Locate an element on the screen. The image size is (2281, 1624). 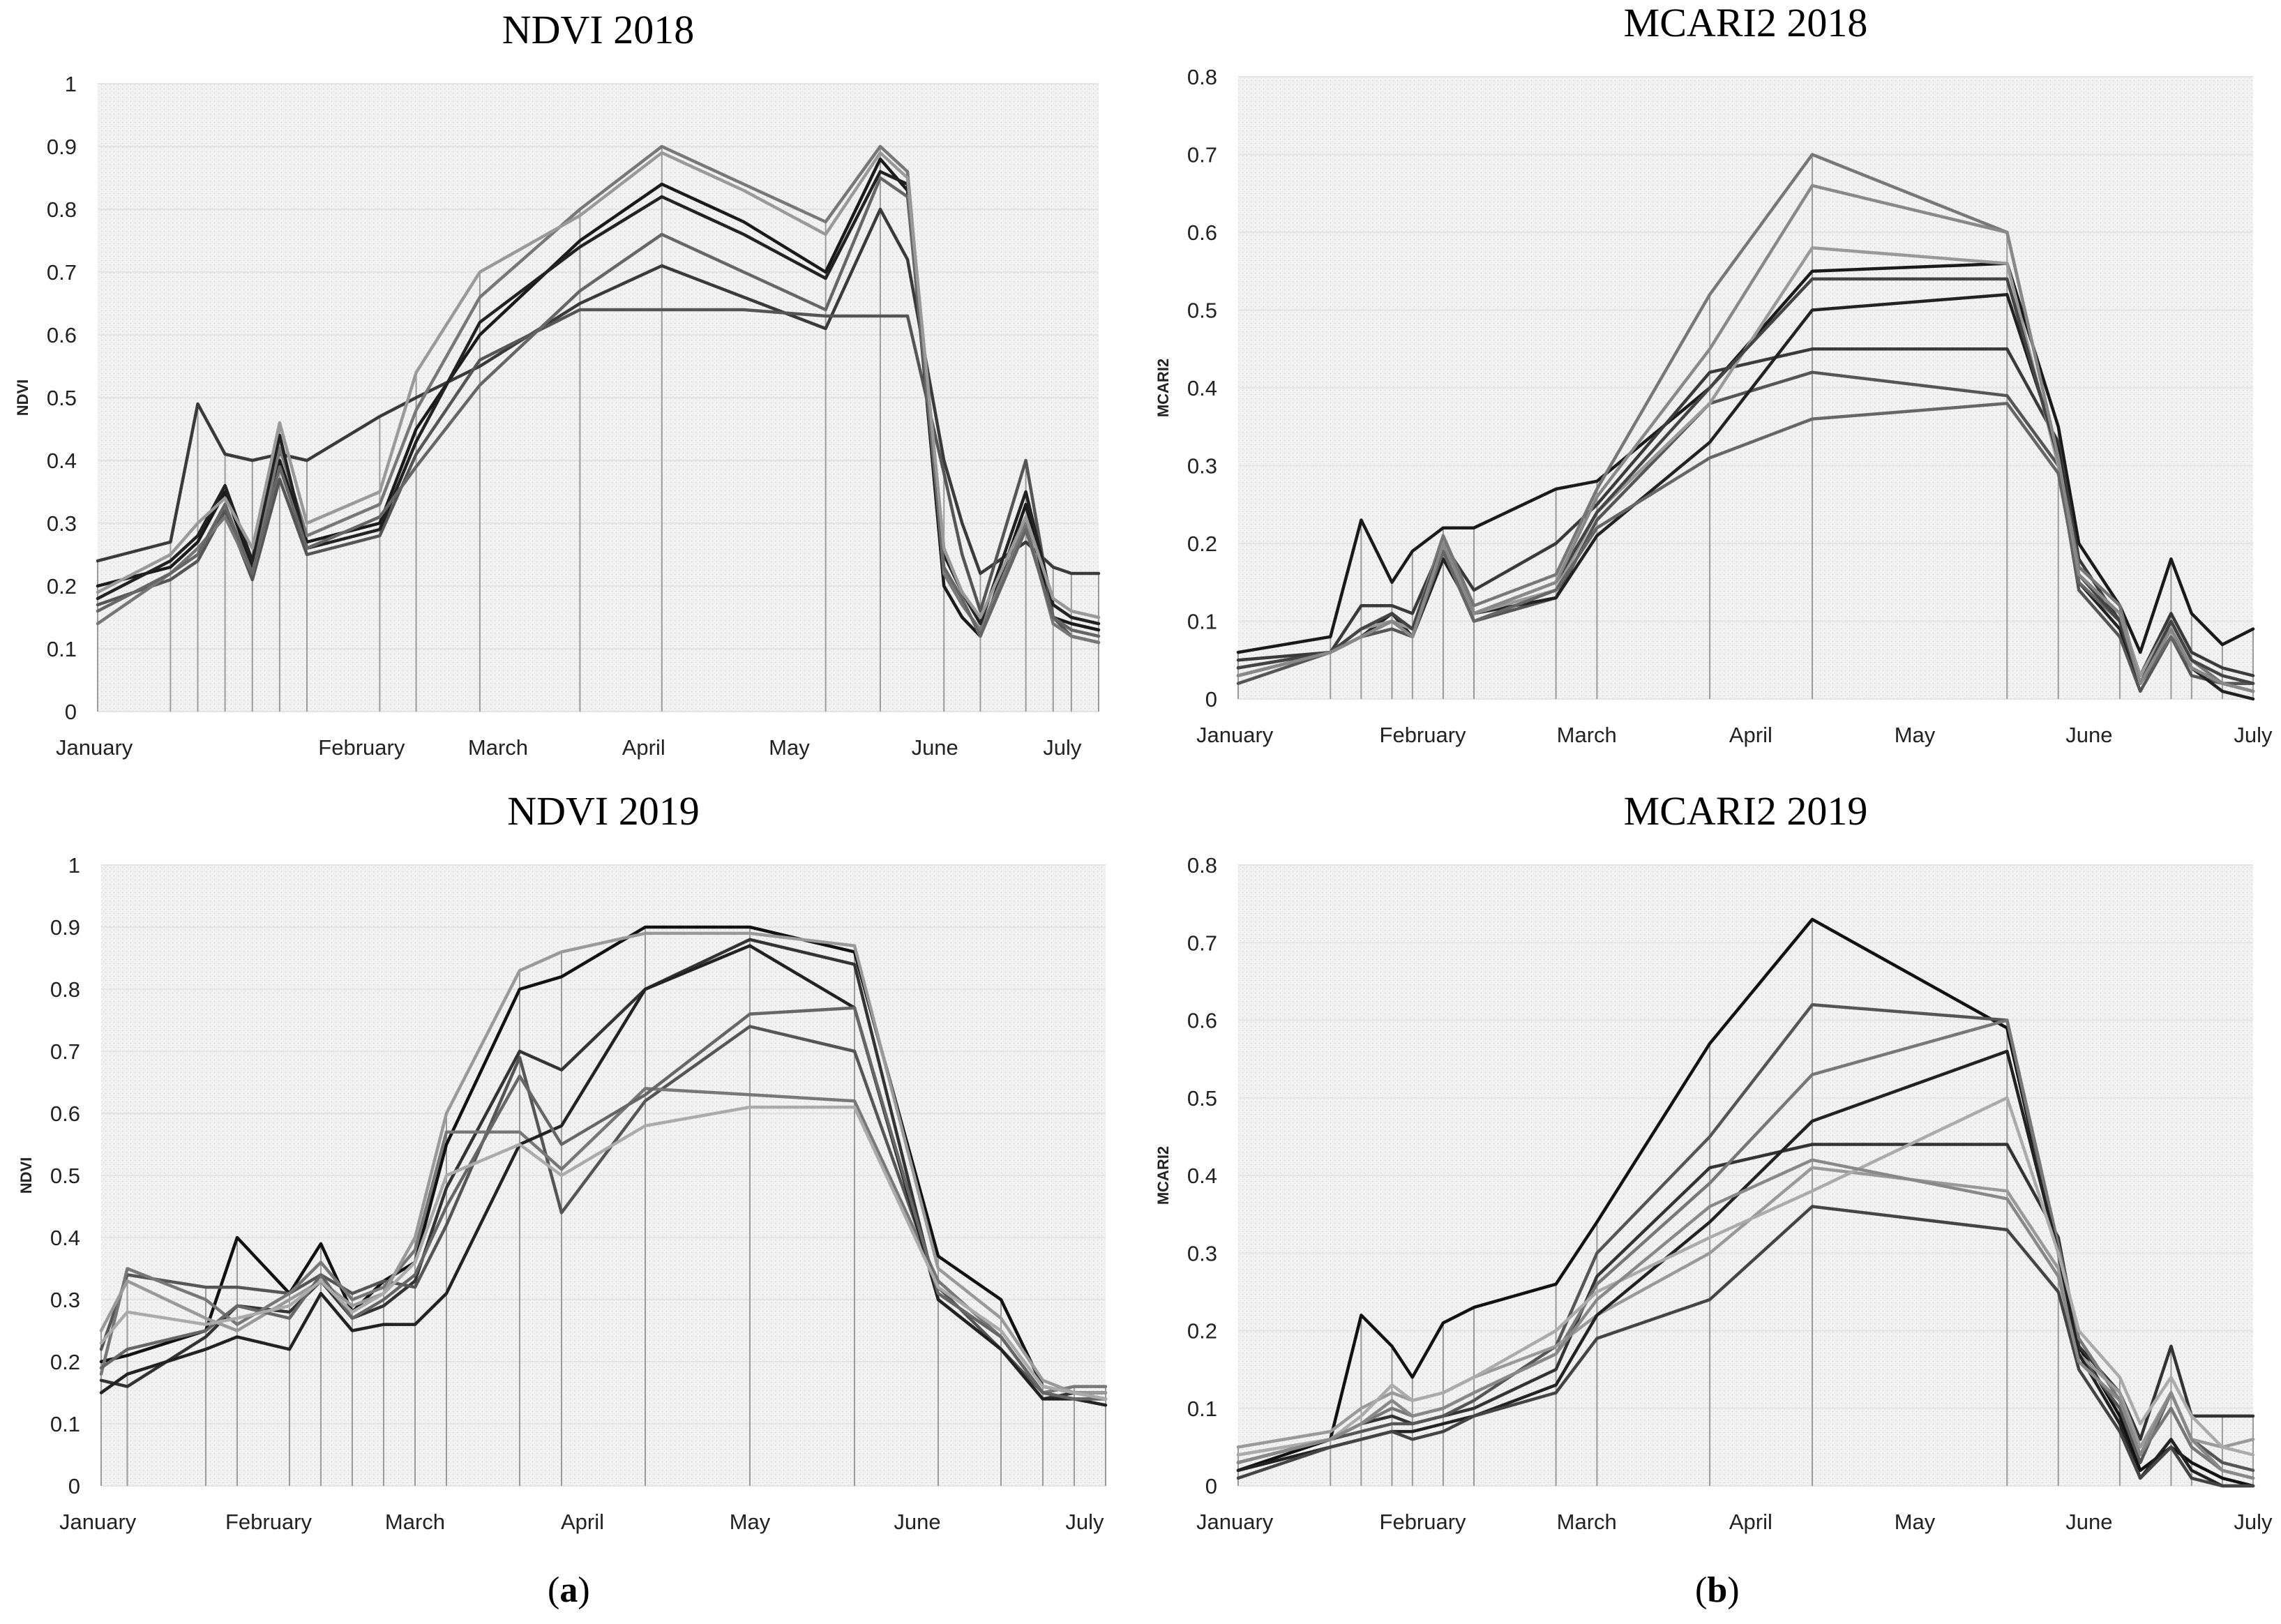
chart-title: MCARI2 2018 is located at coordinates (1746, 22).